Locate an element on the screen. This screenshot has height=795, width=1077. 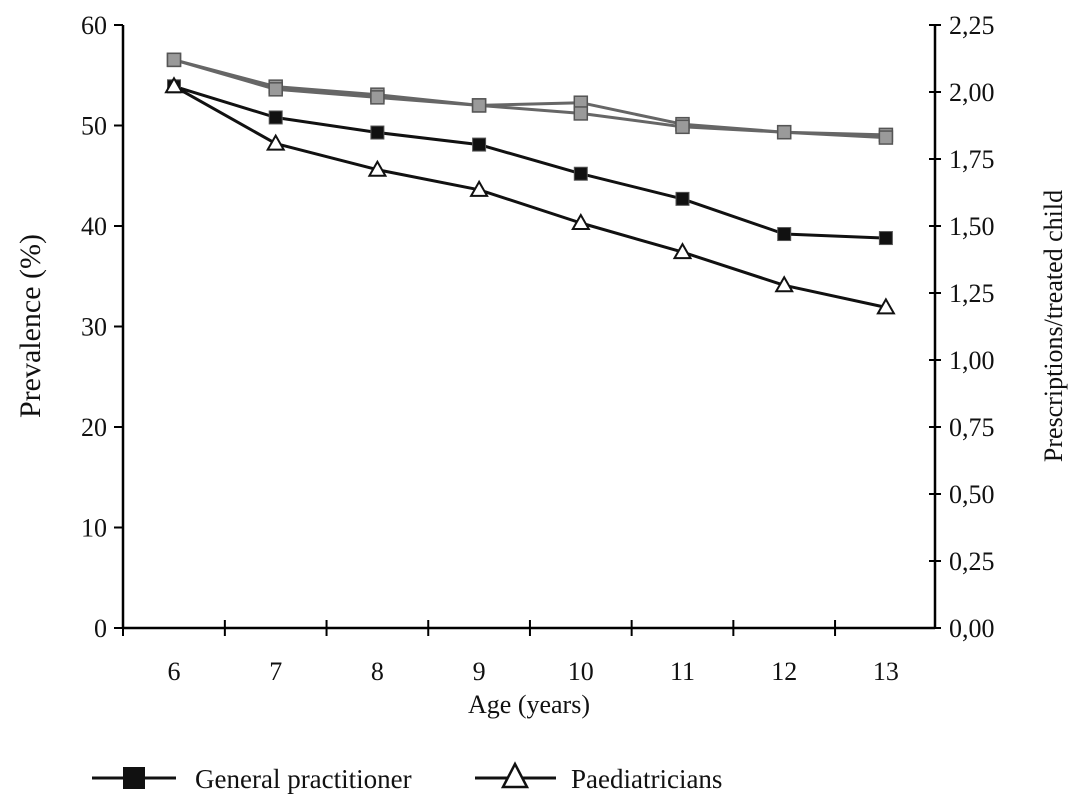
x-tick-label: 8 is located at coordinates (377, 671).